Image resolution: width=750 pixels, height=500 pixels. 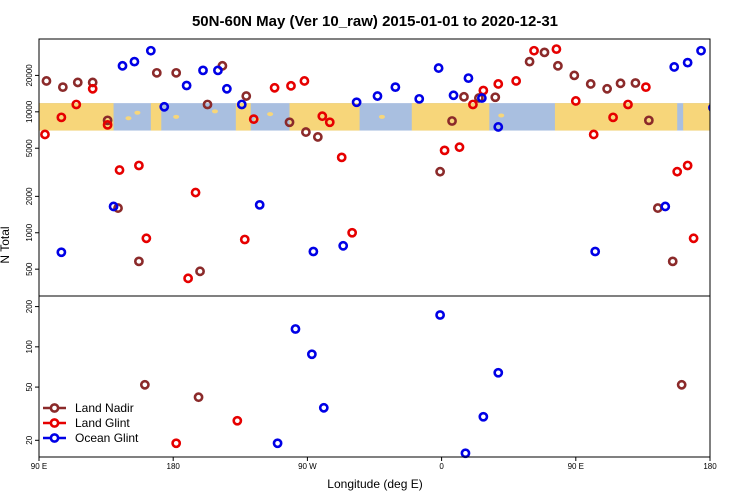 I want to click on y-tick-label: 2000, so click(x=29, y=196).